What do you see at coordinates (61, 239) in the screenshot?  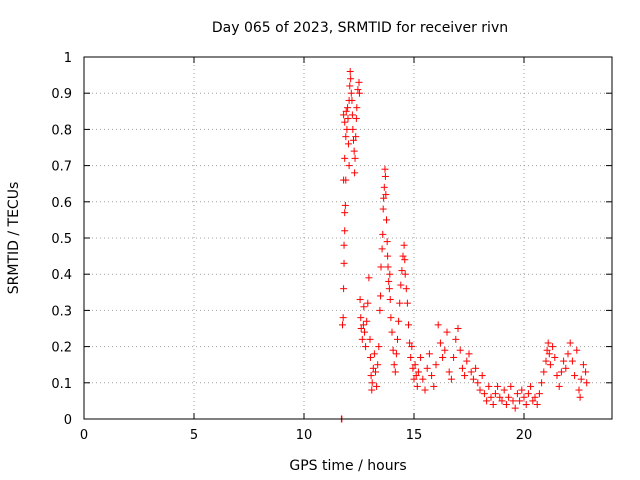 I see `y-tick-label: 0.5` at bounding box center [61, 239].